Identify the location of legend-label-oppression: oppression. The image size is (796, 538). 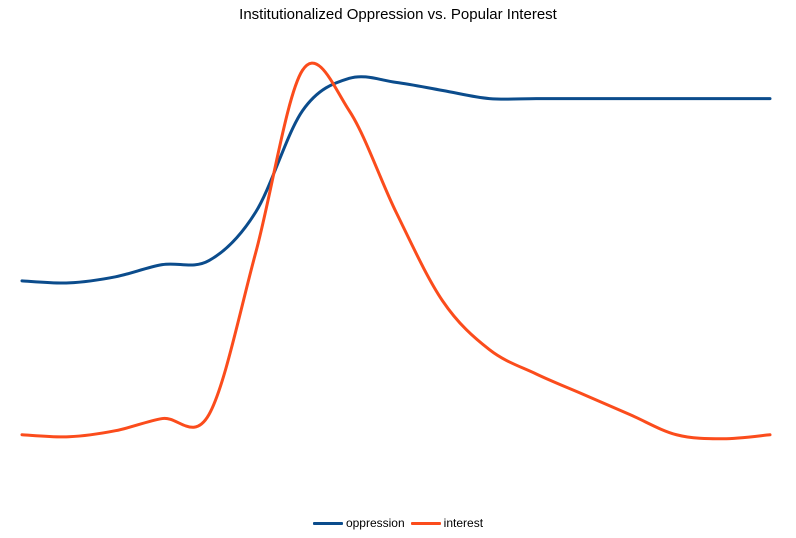
(375, 523).